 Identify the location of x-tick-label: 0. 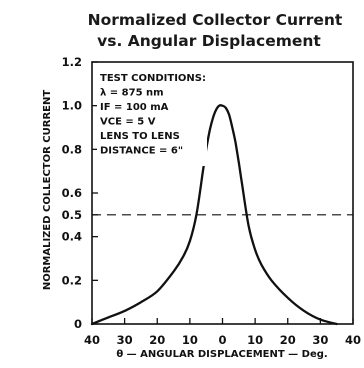
(222, 340).